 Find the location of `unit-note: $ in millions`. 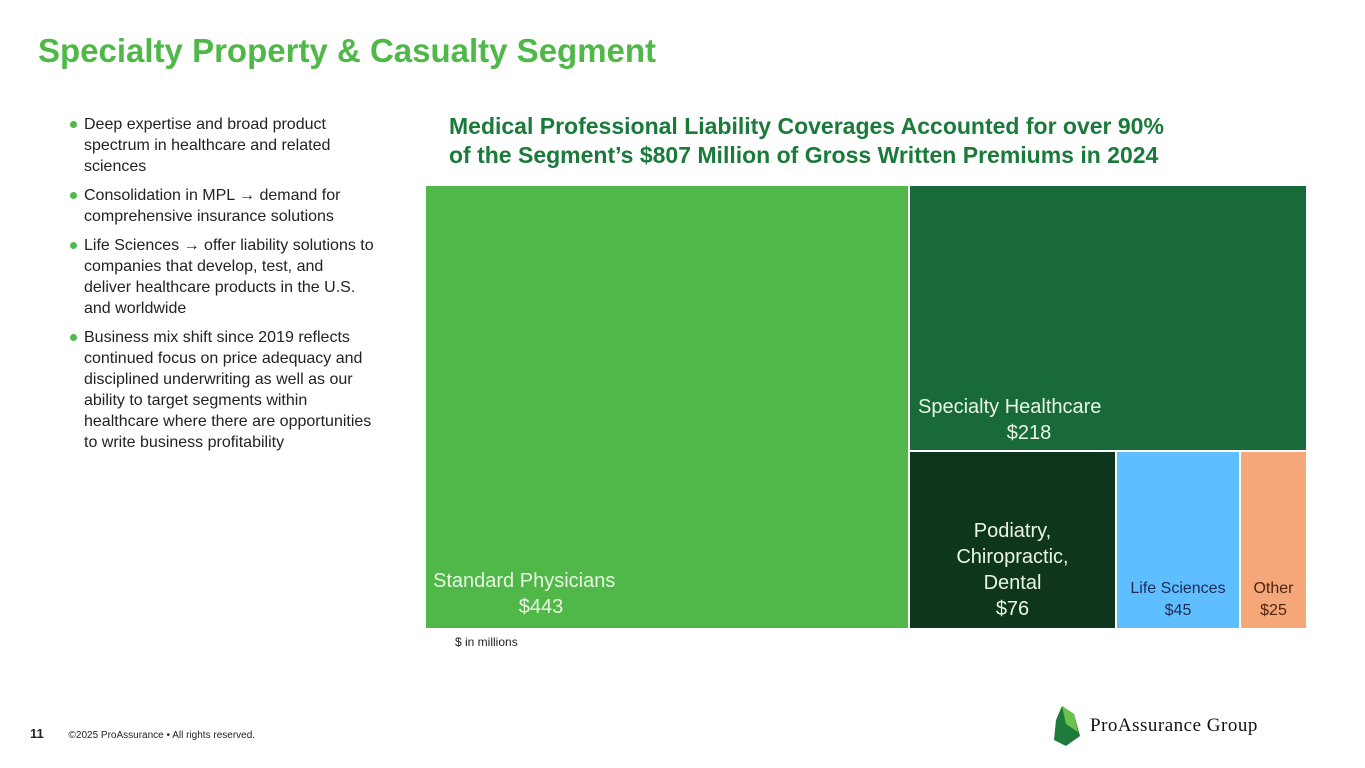

unit-note: $ in millions is located at coordinates (486, 642).